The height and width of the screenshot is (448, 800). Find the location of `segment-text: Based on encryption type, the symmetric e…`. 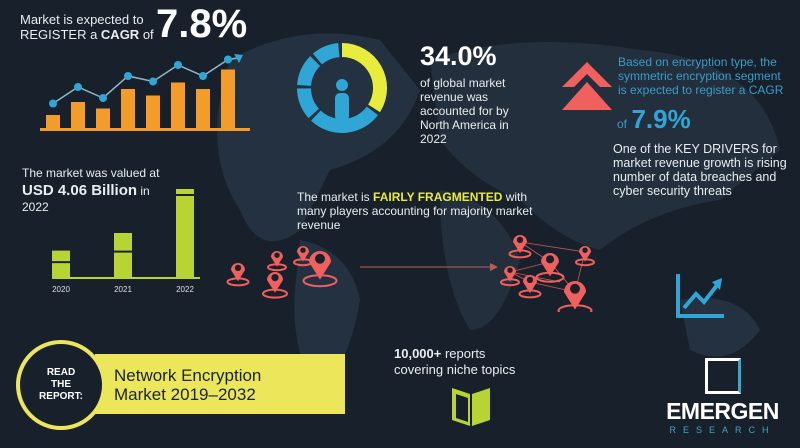

segment-text: Based on encryption type, the symmetric e… is located at coordinates (701, 76).